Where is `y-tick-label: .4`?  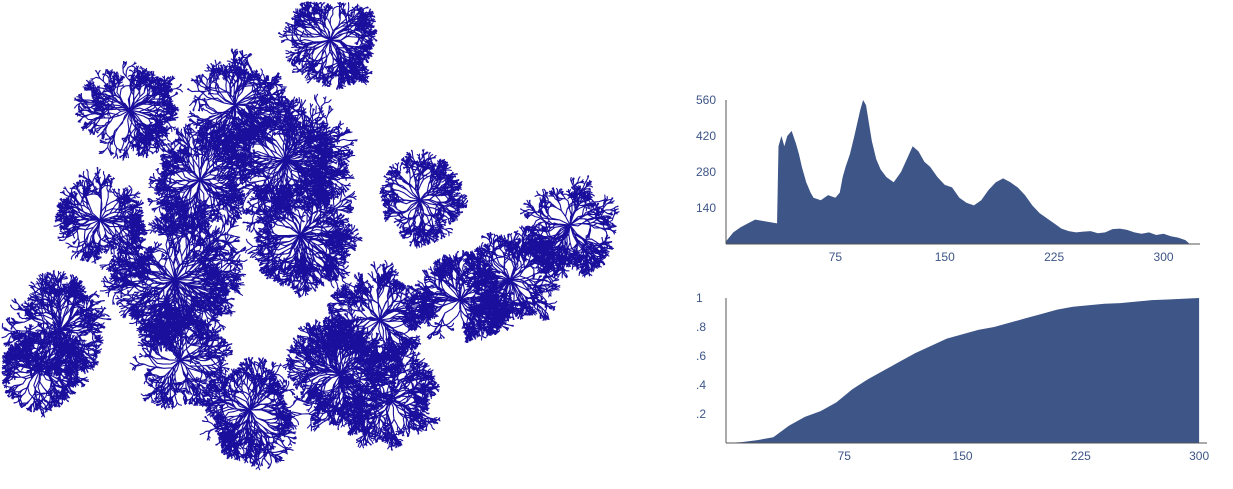 y-tick-label: .4 is located at coordinates (701, 385).